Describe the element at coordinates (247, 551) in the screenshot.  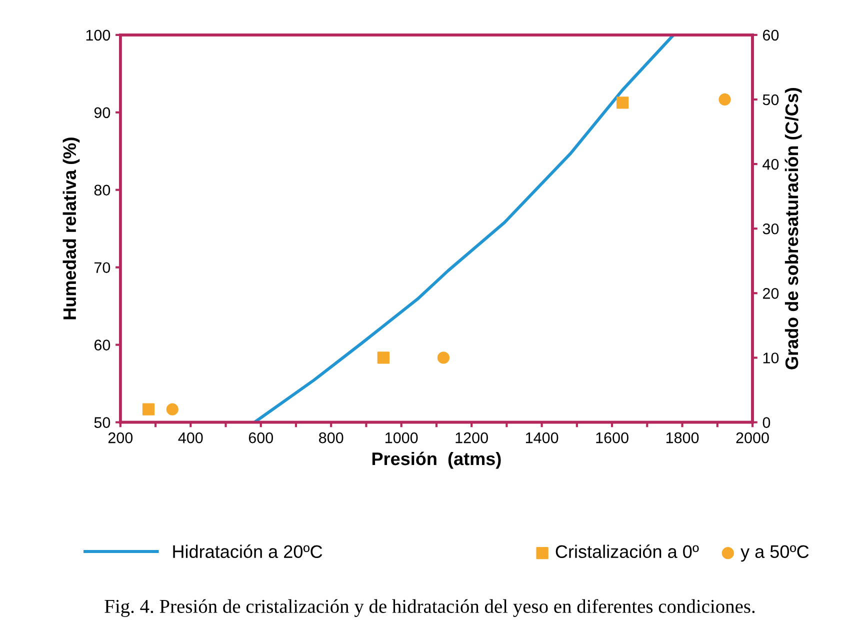
I see `legend-label: Hidratación a 20ºC` at that location.